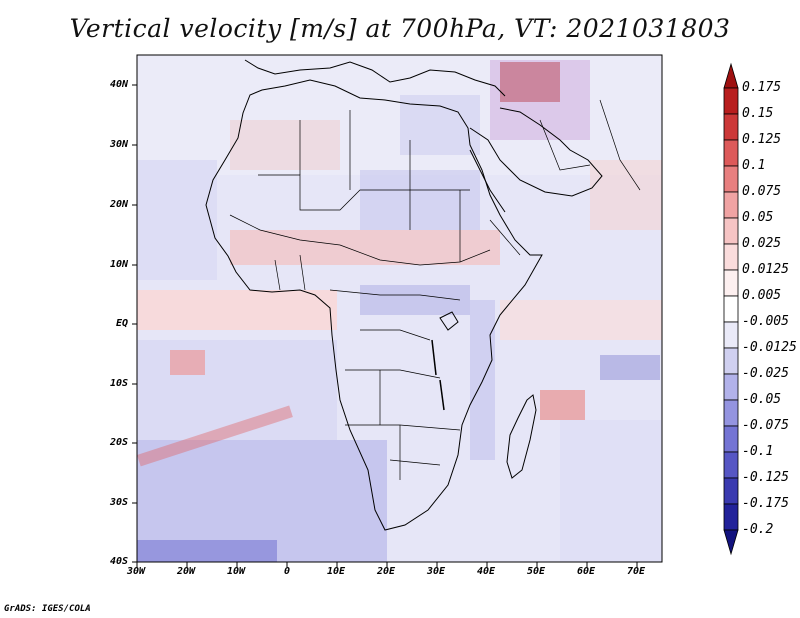 This screenshot has width=800, height=618. Describe the element at coordinates (765, 477) in the screenshot. I see `colorbar-label: -0.125` at that location.